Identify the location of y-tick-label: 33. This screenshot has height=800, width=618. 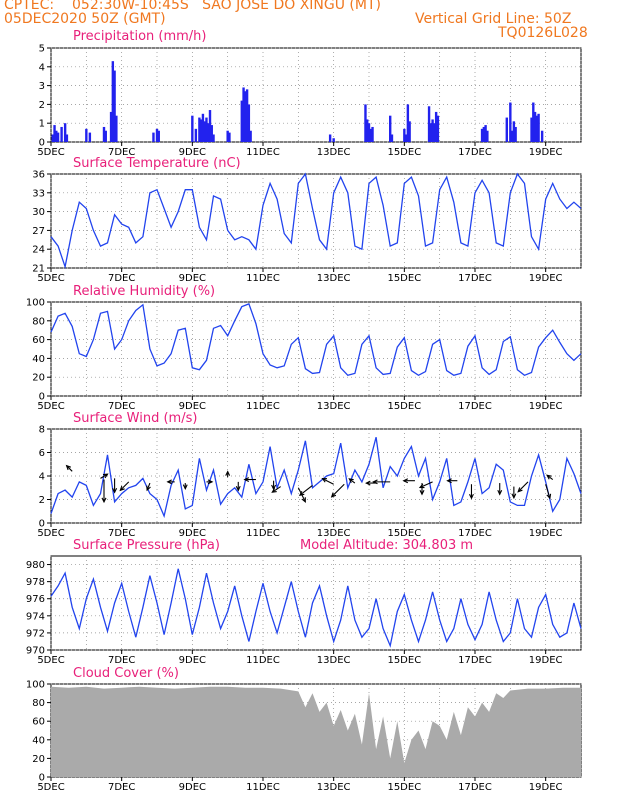
(38, 193).